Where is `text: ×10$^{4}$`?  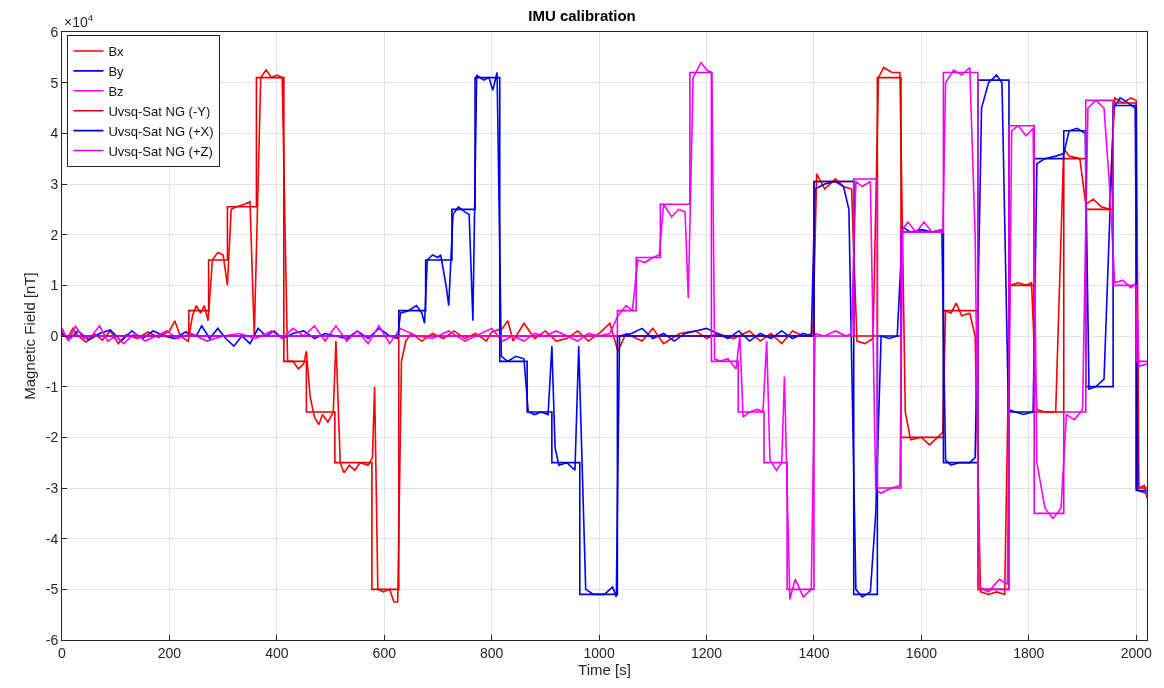 text: ×10$^{4}$ is located at coordinates (79, 21).